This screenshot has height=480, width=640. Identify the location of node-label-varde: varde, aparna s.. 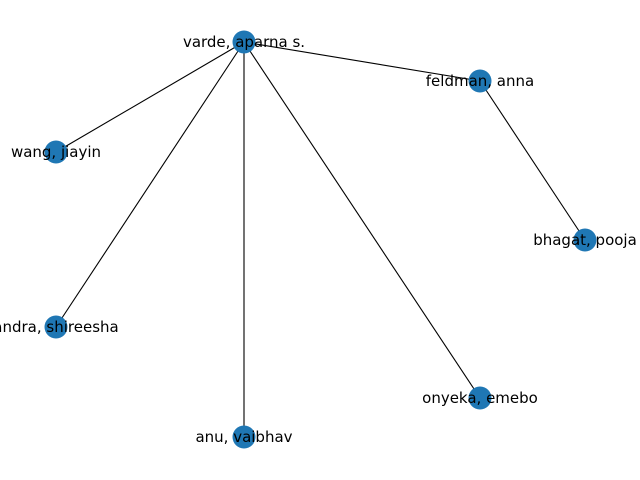
(244, 42).